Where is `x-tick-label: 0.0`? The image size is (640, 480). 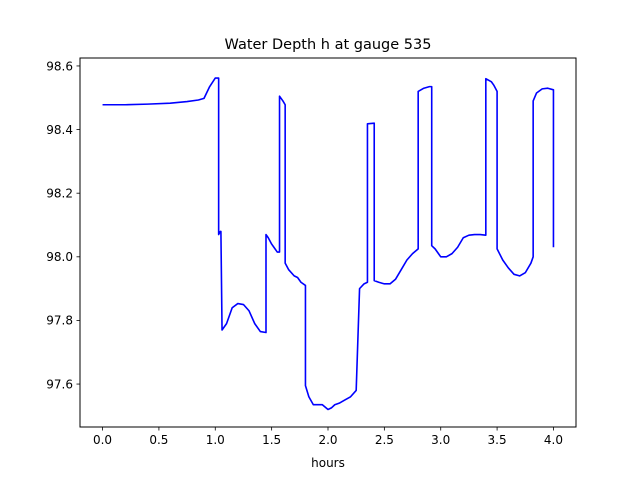 x-tick-label: 0.0 is located at coordinates (102, 440).